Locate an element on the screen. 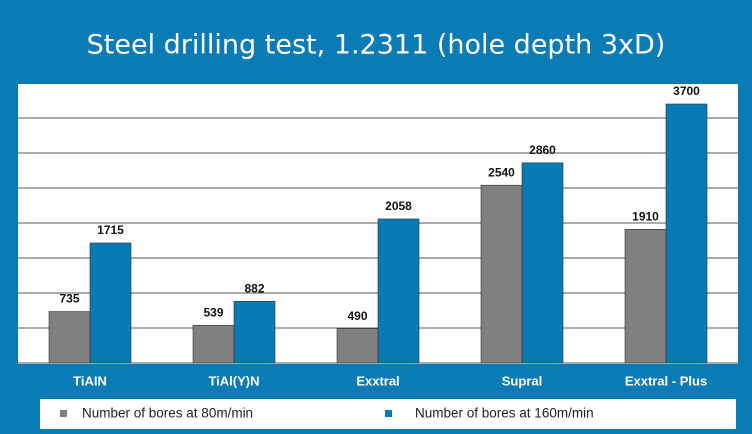 This screenshot has width=752, height=434. value-label: 1910 is located at coordinates (645, 216).